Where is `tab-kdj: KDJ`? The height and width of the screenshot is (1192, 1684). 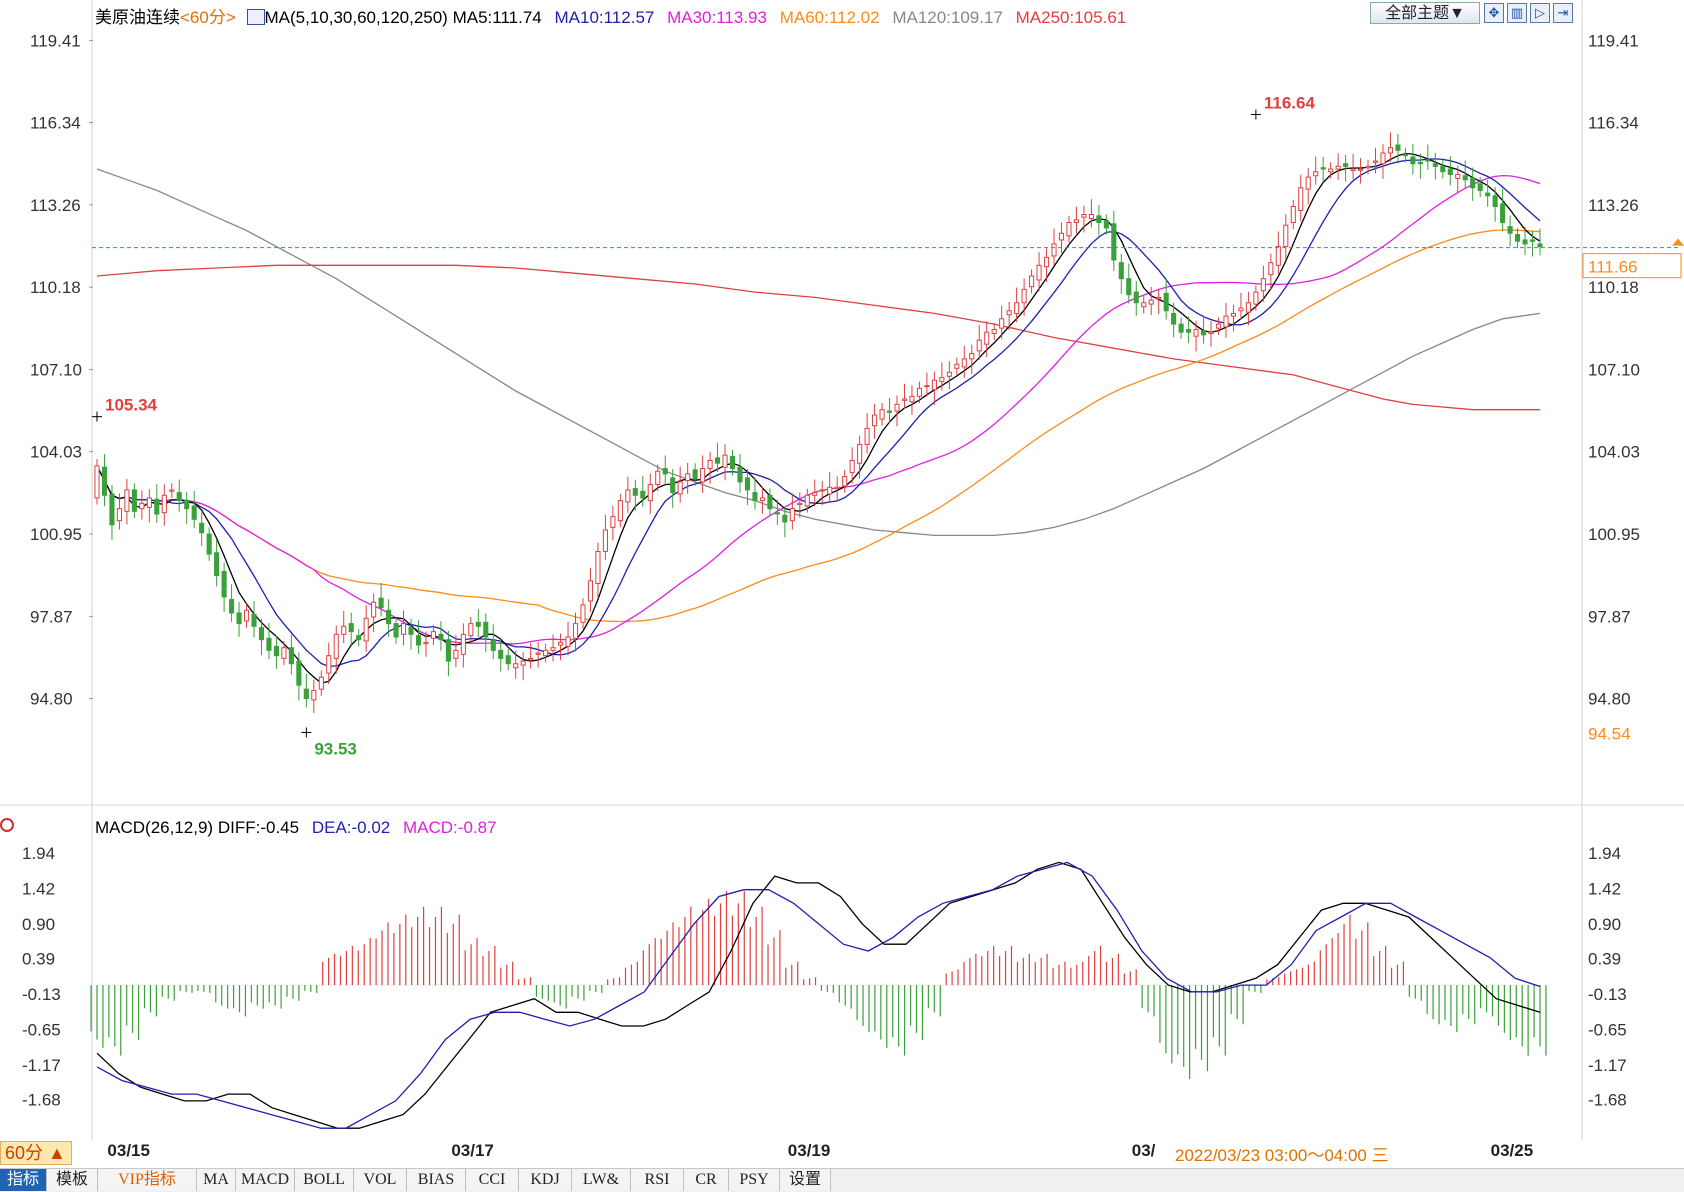 tab-kdj: KDJ is located at coordinates (545, 1180).